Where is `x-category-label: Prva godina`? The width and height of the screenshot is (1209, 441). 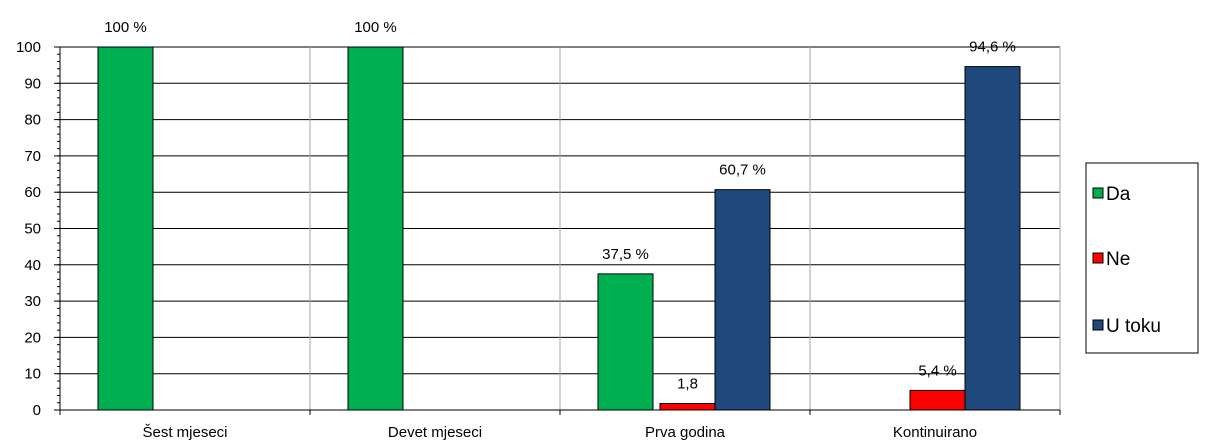 x-category-label: Prva godina is located at coordinates (685, 432).